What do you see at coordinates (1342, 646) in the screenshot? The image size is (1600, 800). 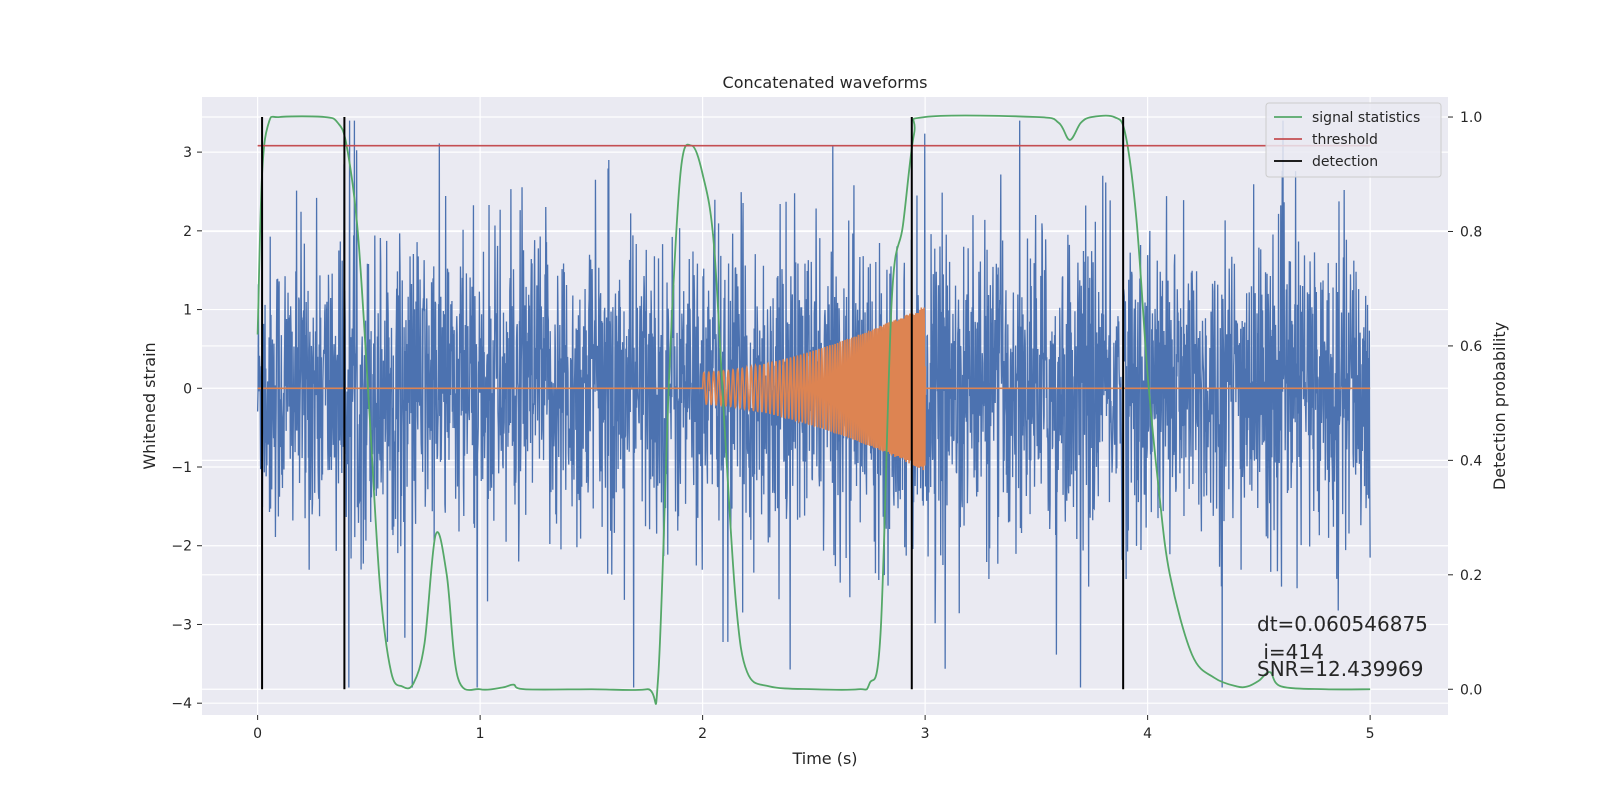 I see `annotations: dt=0.060546875 i=414 SNR=12.439969` at bounding box center [1342, 646].